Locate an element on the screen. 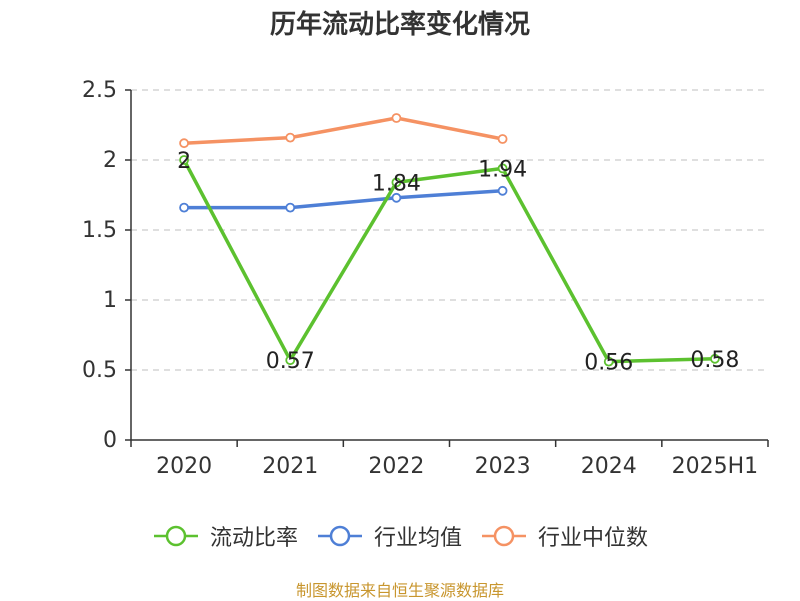  y-tick-label: 2 is located at coordinates (110, 160).